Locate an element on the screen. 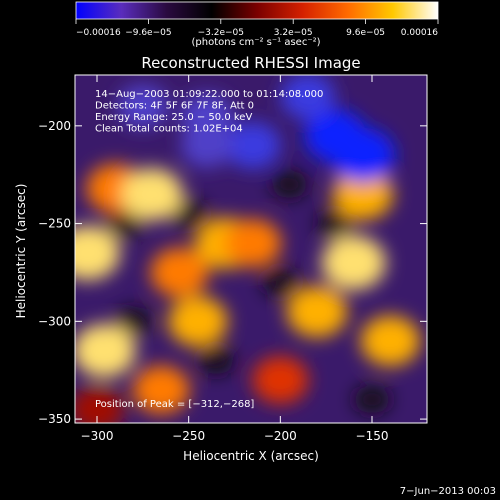 Image resolution: width=500 pixels, height=500 pixels. colorbar-tick-label: −9.6e−05 is located at coordinates (148, 33).